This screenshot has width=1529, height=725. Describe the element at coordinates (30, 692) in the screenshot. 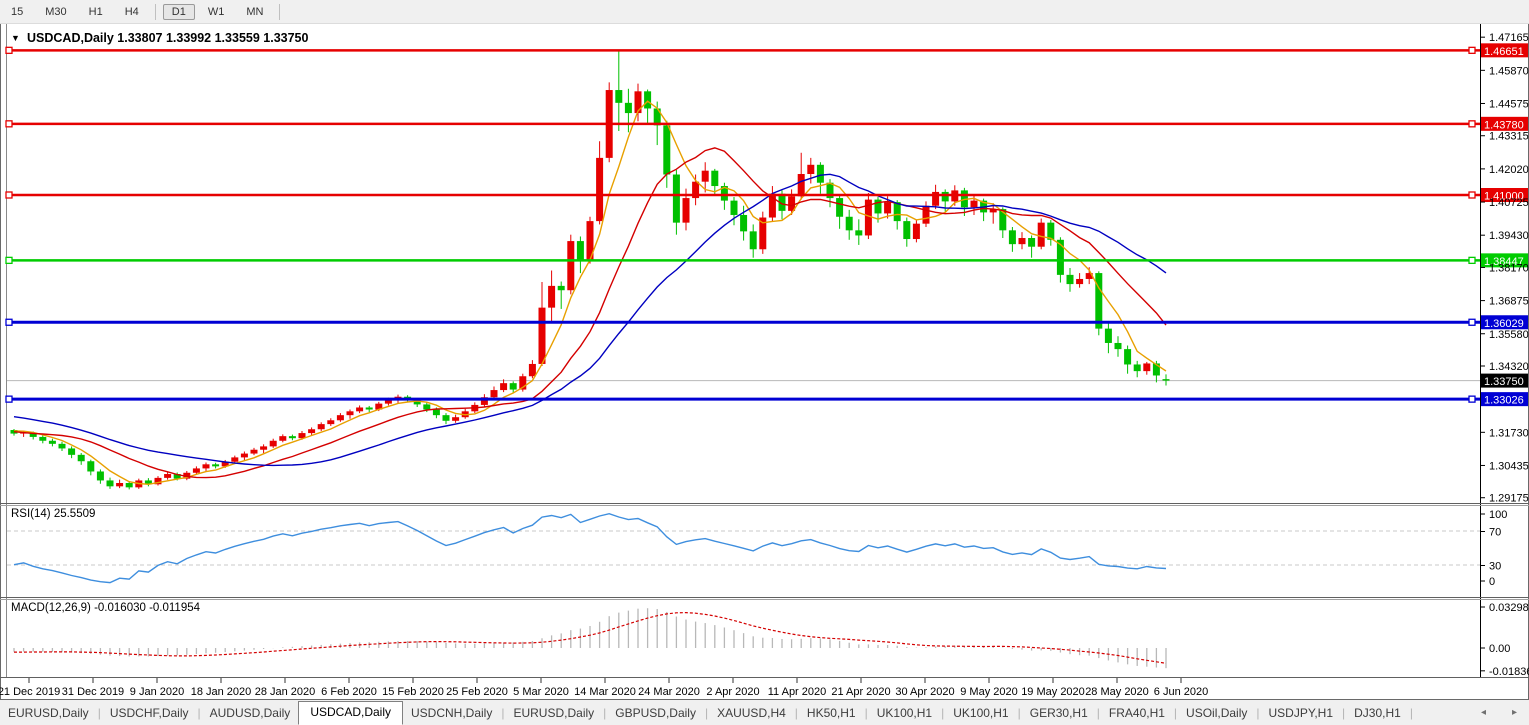

I see `date-label: 21 Dec 2019` at that location.